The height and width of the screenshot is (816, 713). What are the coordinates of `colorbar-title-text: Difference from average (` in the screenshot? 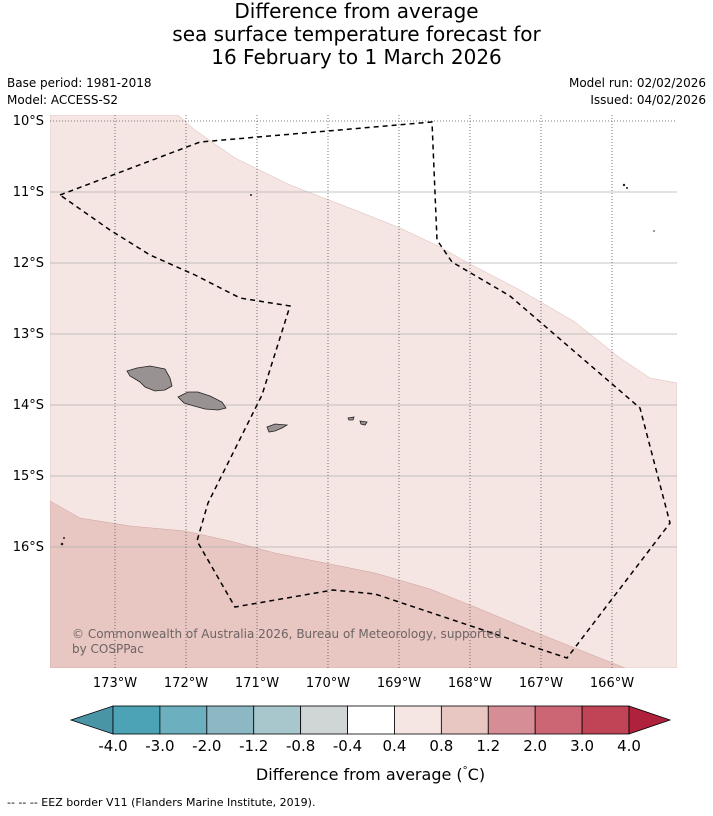 It's located at (359, 774).